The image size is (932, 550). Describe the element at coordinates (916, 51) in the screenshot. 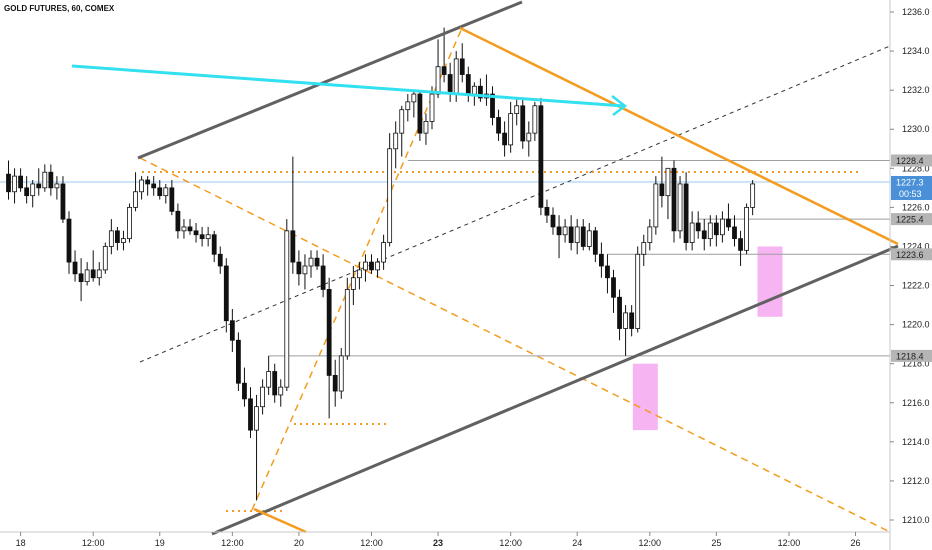

I see `price-tick-label: 1234.0` at that location.